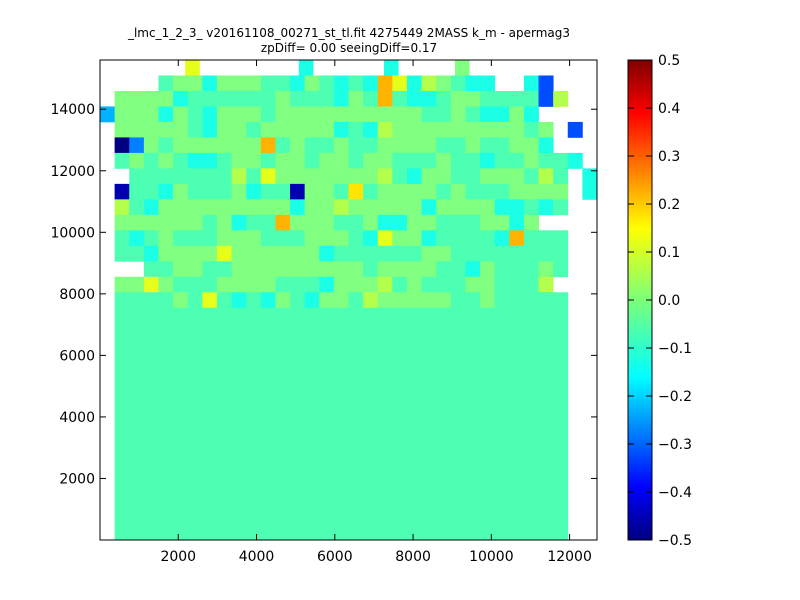 Image resolution: width=800 pixels, height=600 pixels. Describe the element at coordinates (349, 48) in the screenshot. I see `chart-subtitle: zpDiff= 0.00 seeingDiff=0.17` at that location.